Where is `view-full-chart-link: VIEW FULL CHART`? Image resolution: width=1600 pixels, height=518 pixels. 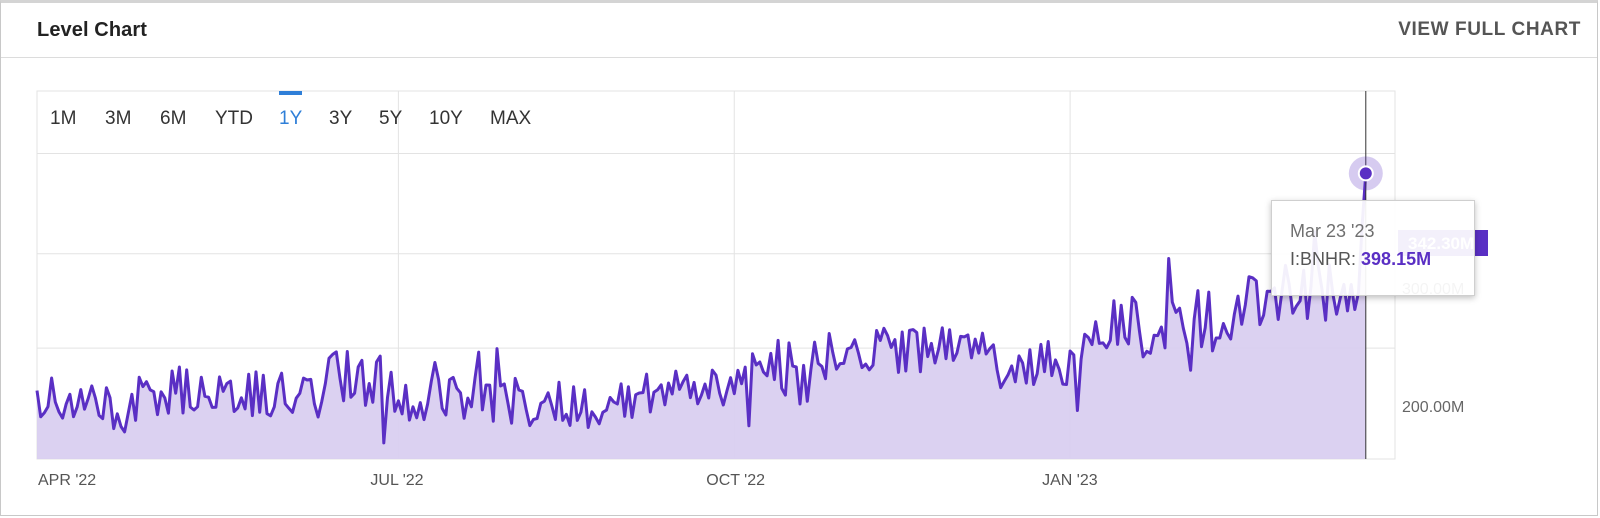 view-full-chart-link: VIEW FULL CHART is located at coordinates (1489, 29).